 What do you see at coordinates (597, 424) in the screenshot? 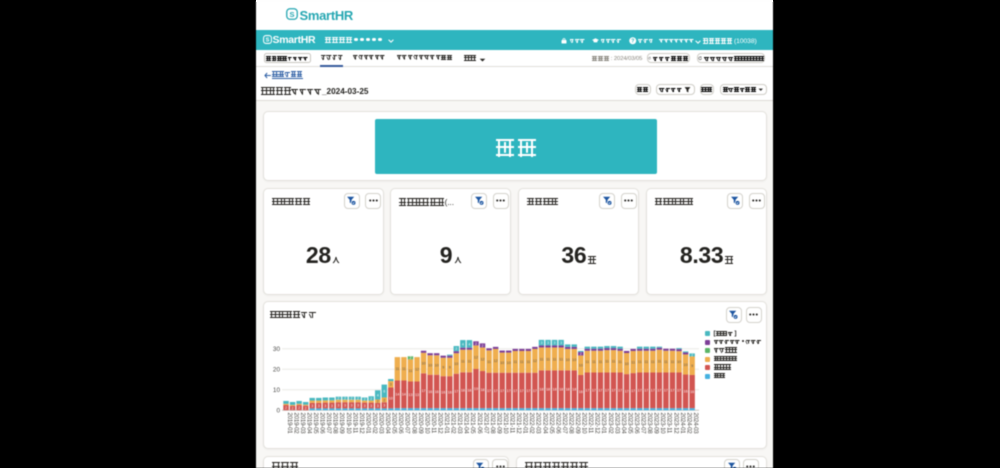
I see `svg-text: 2022-12` at bounding box center [597, 424].